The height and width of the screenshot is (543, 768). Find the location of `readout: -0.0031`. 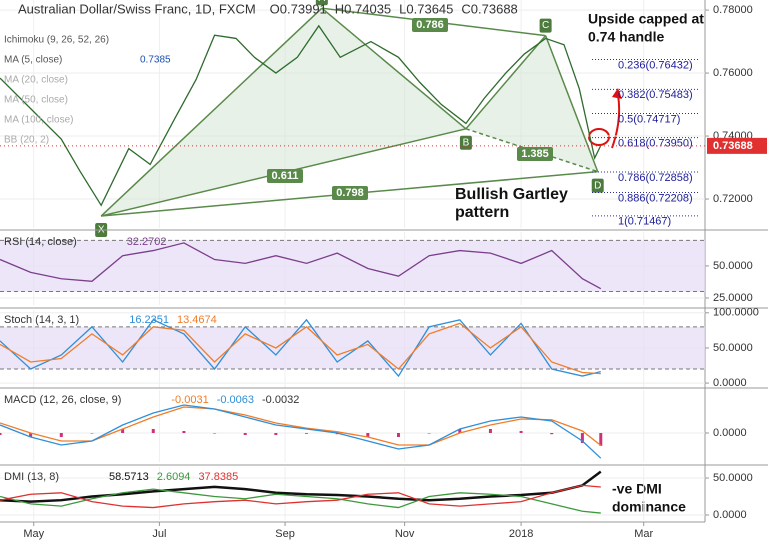

readout: -0.0031 is located at coordinates (189, 400).